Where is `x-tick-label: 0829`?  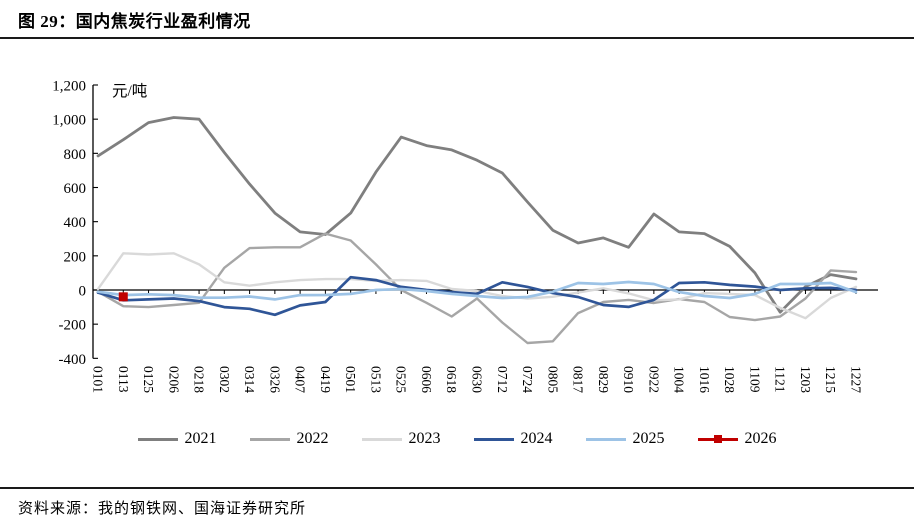 x-tick-label: 0829 is located at coordinates (603, 379).